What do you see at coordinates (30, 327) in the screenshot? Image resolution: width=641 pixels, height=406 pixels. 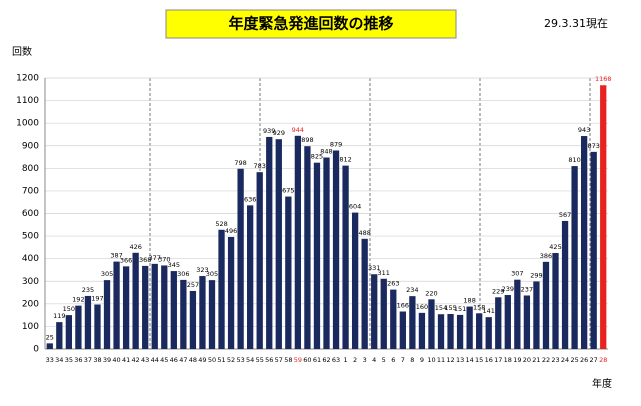 I see `y-tick-label: 100` at bounding box center [30, 327].